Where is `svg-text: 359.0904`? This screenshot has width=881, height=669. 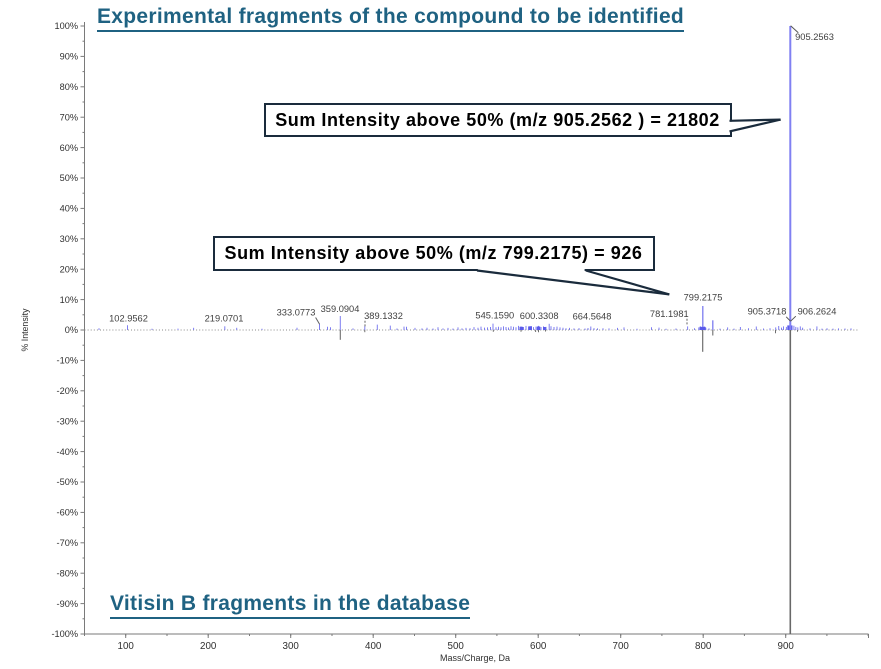
svg-text: 359.0904 is located at coordinates (340, 309).